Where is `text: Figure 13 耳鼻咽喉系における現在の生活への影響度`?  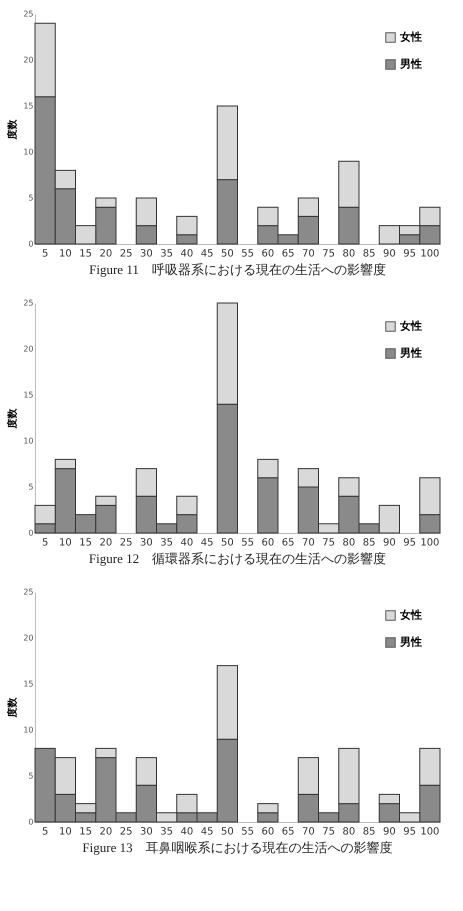 text: Figure 13 耳鼻咽喉系における現在の生活への影響度 is located at coordinates (237, 847).